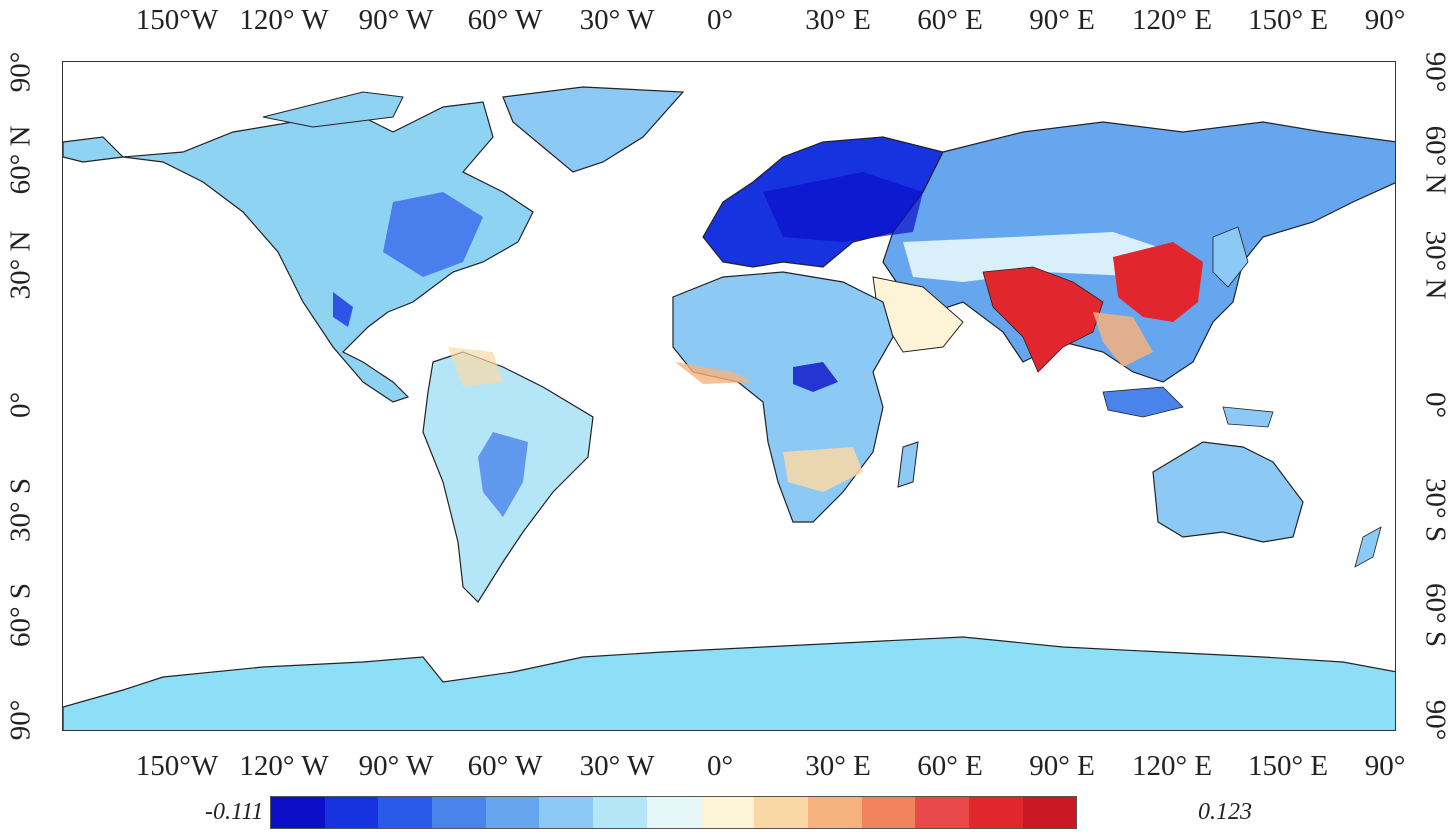 Image resolution: width=1456 pixels, height=839 pixels. What do you see at coordinates (950, 20) in the screenshot?
I see `top-longitude-tick-label: 60° E` at bounding box center [950, 20].